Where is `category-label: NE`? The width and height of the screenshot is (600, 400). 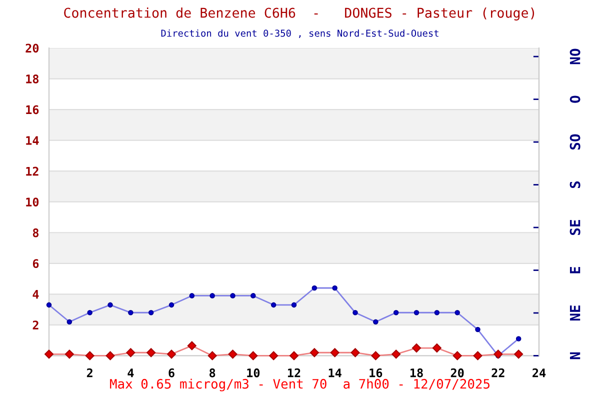 category-label: NE is located at coordinates (575, 313).